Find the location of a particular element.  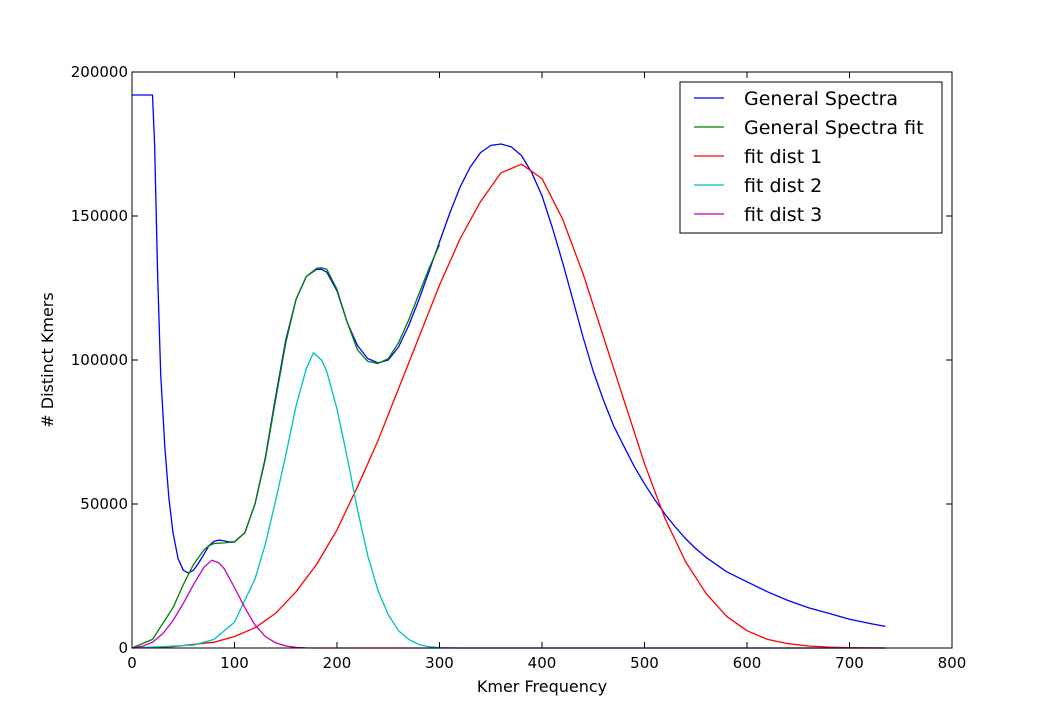

legend-label-1: General Spectra is located at coordinates (821, 99).